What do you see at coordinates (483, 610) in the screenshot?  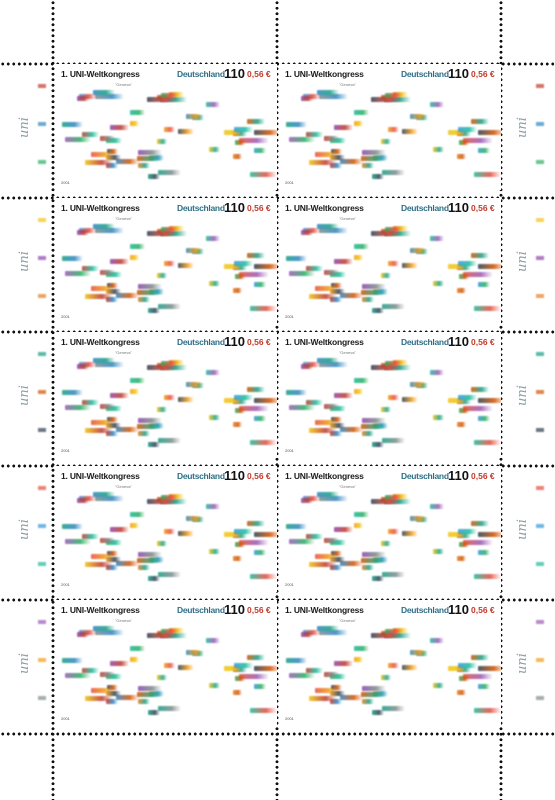 I see `stamp-value-eur: 0,56 €` at bounding box center [483, 610].